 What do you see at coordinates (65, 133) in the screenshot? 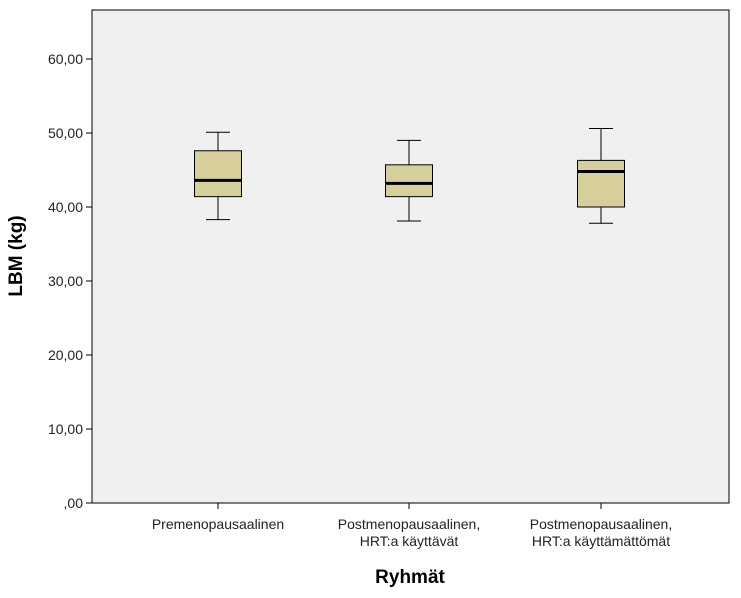
I see `y-tick-label: 50,00` at bounding box center [65, 133].